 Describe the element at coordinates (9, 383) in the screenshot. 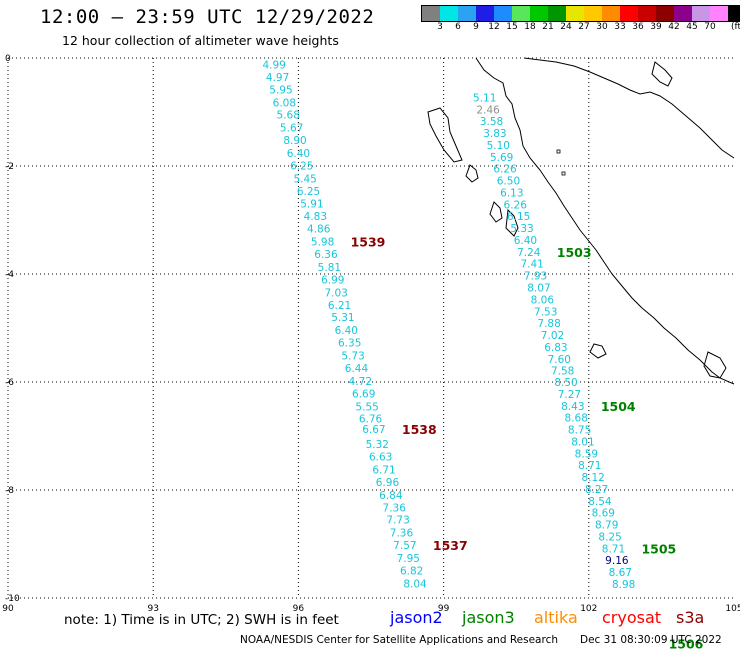

I see `y-tick-label: -6` at that location.